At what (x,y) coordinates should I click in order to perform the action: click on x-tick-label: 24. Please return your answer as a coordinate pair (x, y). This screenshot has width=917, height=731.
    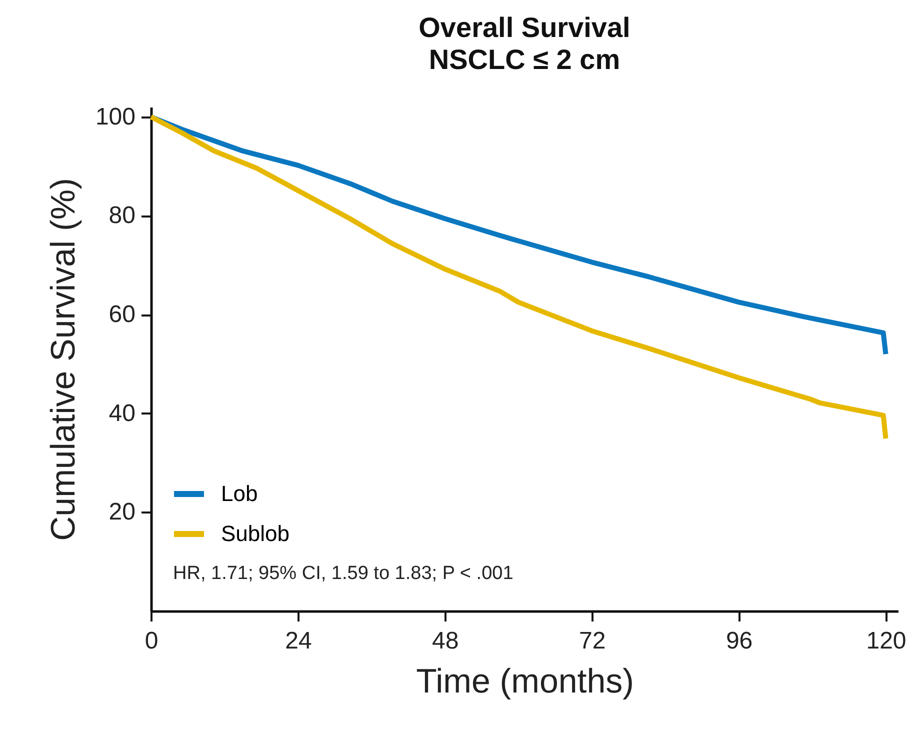
    Looking at the image, I should click on (298, 641).